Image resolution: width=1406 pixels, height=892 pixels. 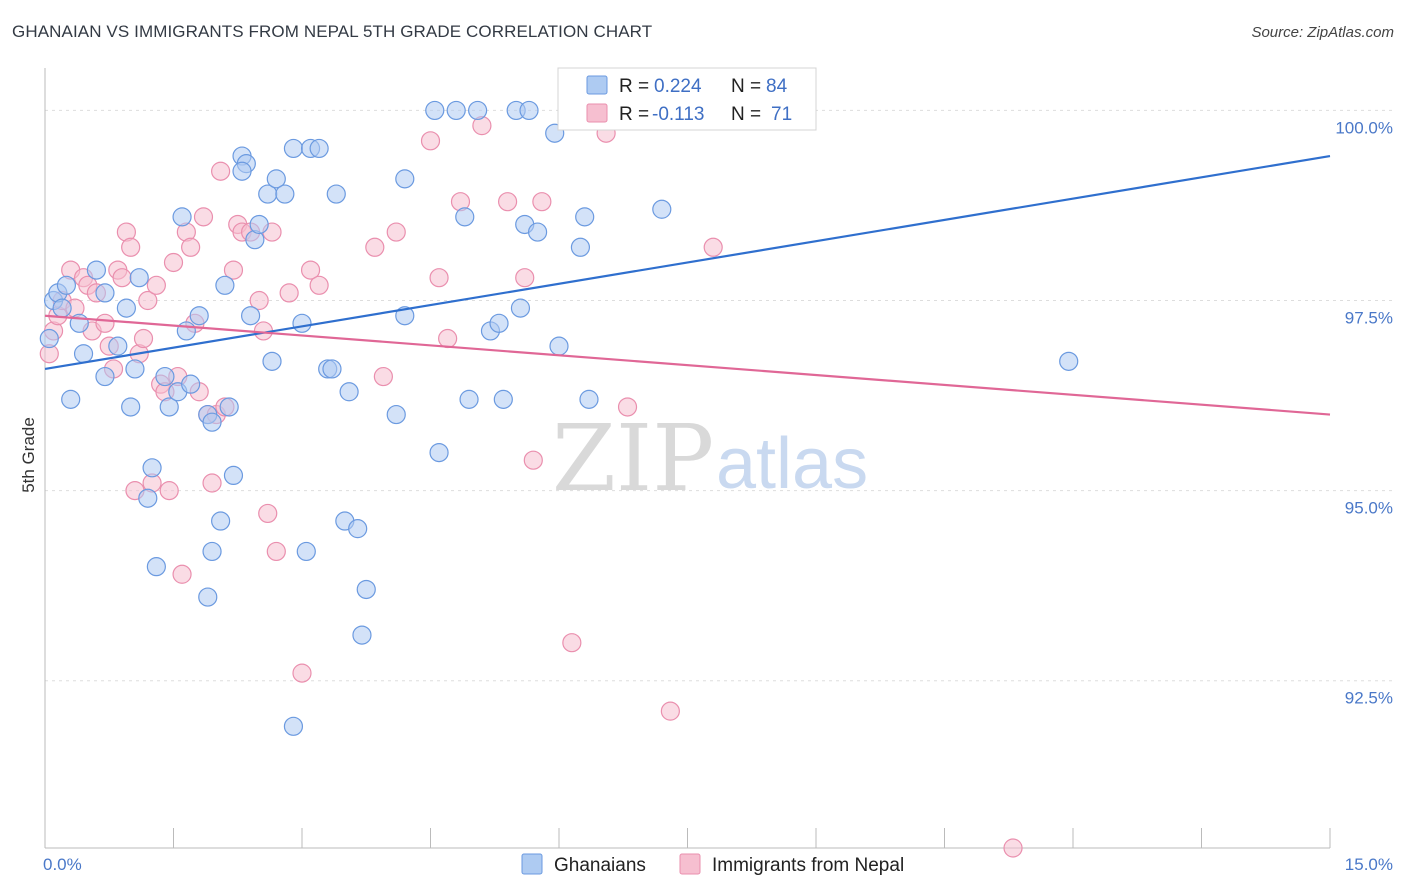 What do you see at coordinates (597, 113) in the screenshot?
I see `legend-swatch-nepal` at bounding box center [597, 113].